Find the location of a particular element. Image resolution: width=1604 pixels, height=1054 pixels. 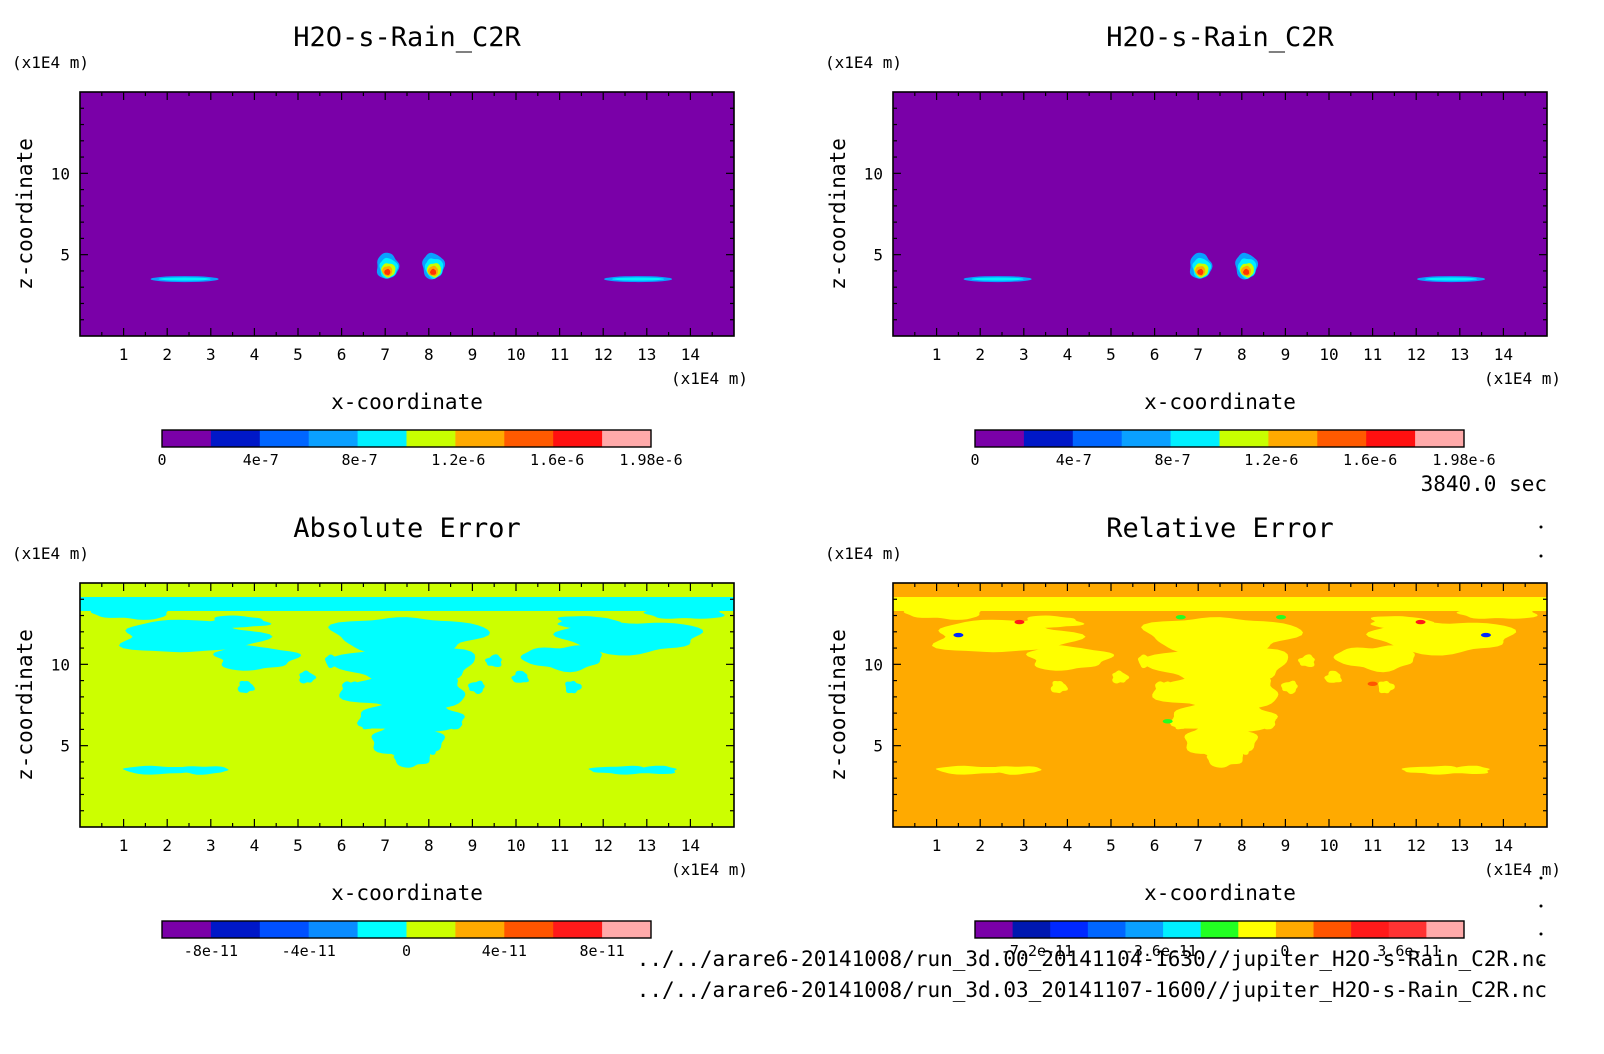

x-tick-label: 11 is located at coordinates (1372, 354).